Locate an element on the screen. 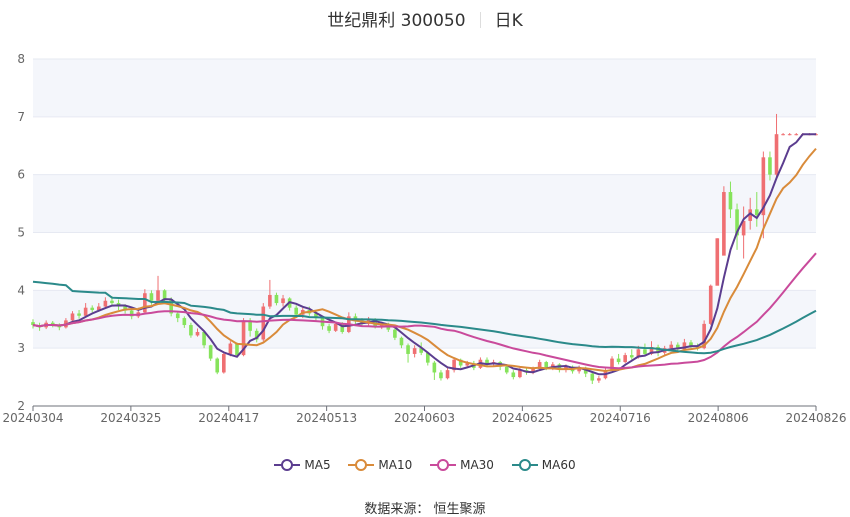  y-tick-label: 2 is located at coordinates (21, 406).